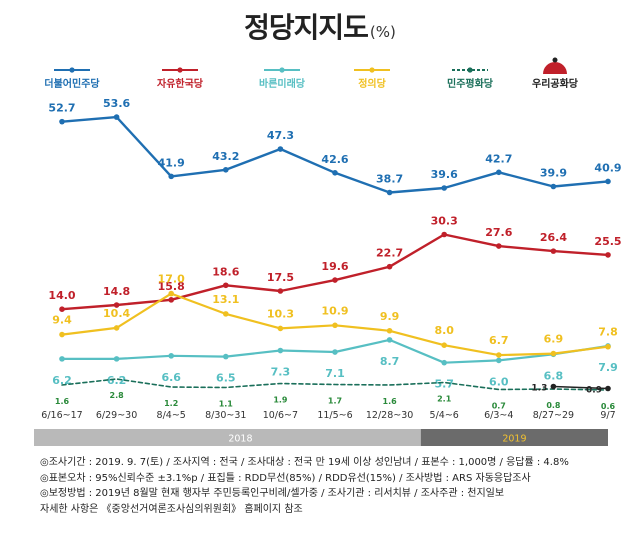 The image size is (640, 533). Describe the element at coordinates (62, 320) in the screenshot. I see `data-label-justice: 9.4` at that location.